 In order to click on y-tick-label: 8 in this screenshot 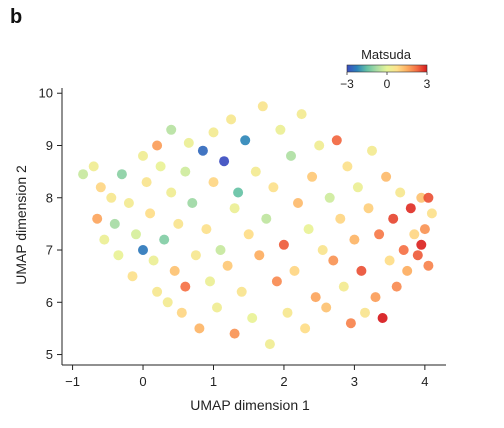, I will do `click(49, 197)`.